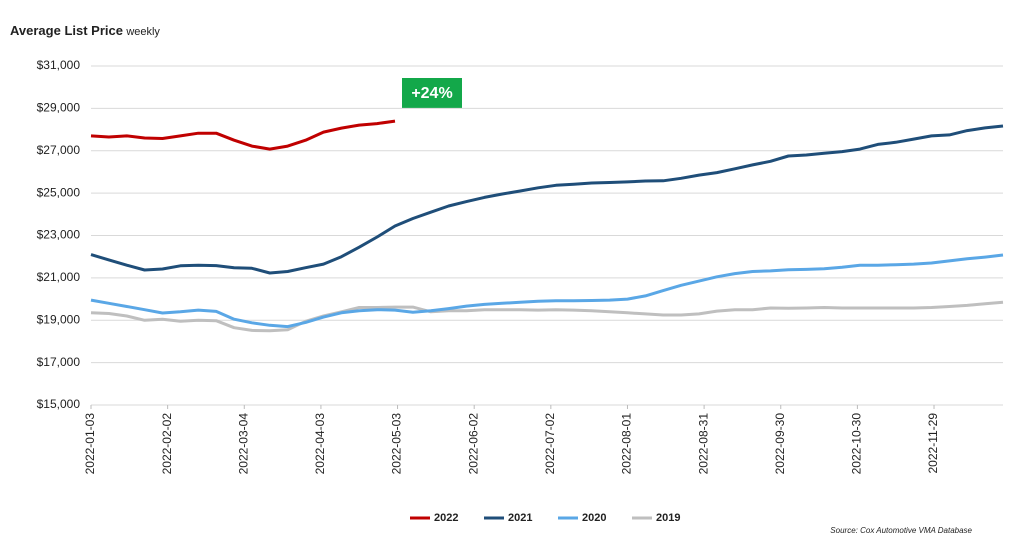 This screenshot has width=1024, height=550. I want to click on x-tick-label: 2022-06-02, so click(473, 444).